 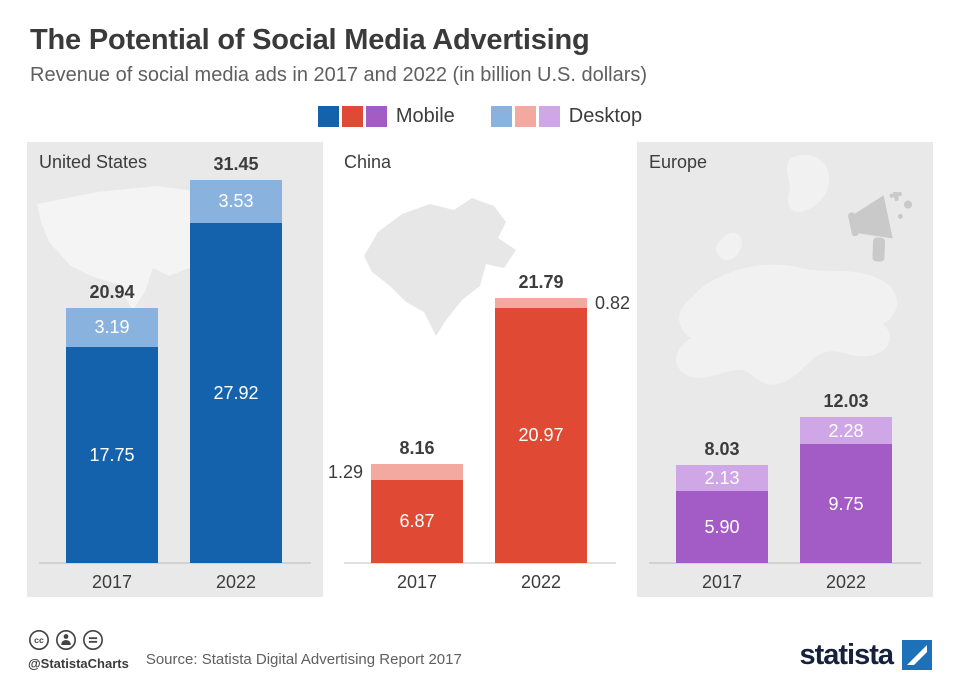 I want to click on mobile-segment: 5.90, so click(x=722, y=527).